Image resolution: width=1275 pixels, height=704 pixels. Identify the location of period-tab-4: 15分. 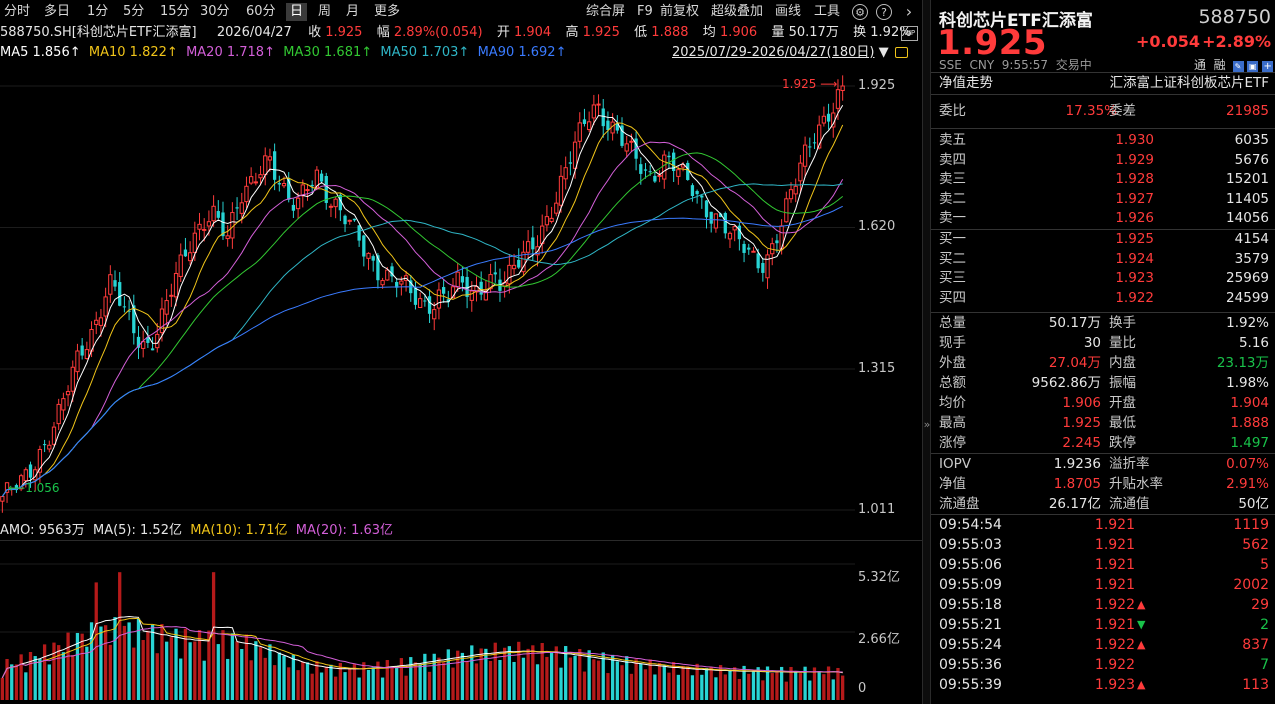
(175, 11).